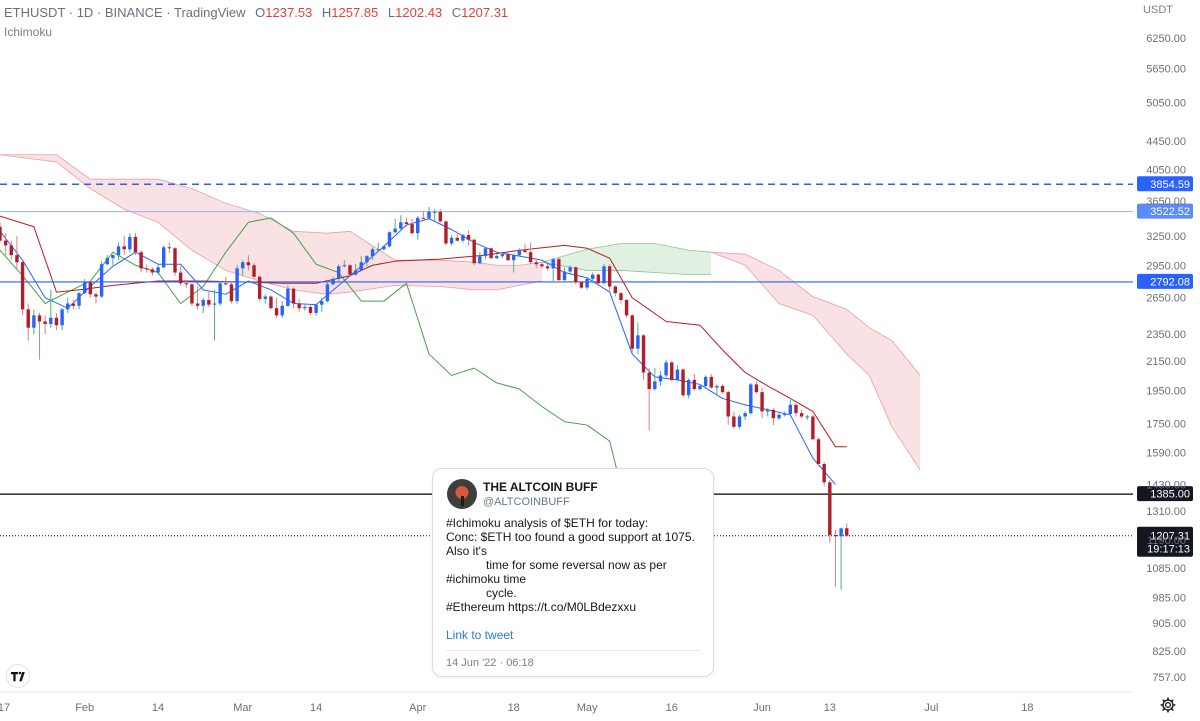 This screenshot has width=1200, height=721. I want to click on tweet-author-name: THE ALTCOIN BUFF, so click(540, 487).